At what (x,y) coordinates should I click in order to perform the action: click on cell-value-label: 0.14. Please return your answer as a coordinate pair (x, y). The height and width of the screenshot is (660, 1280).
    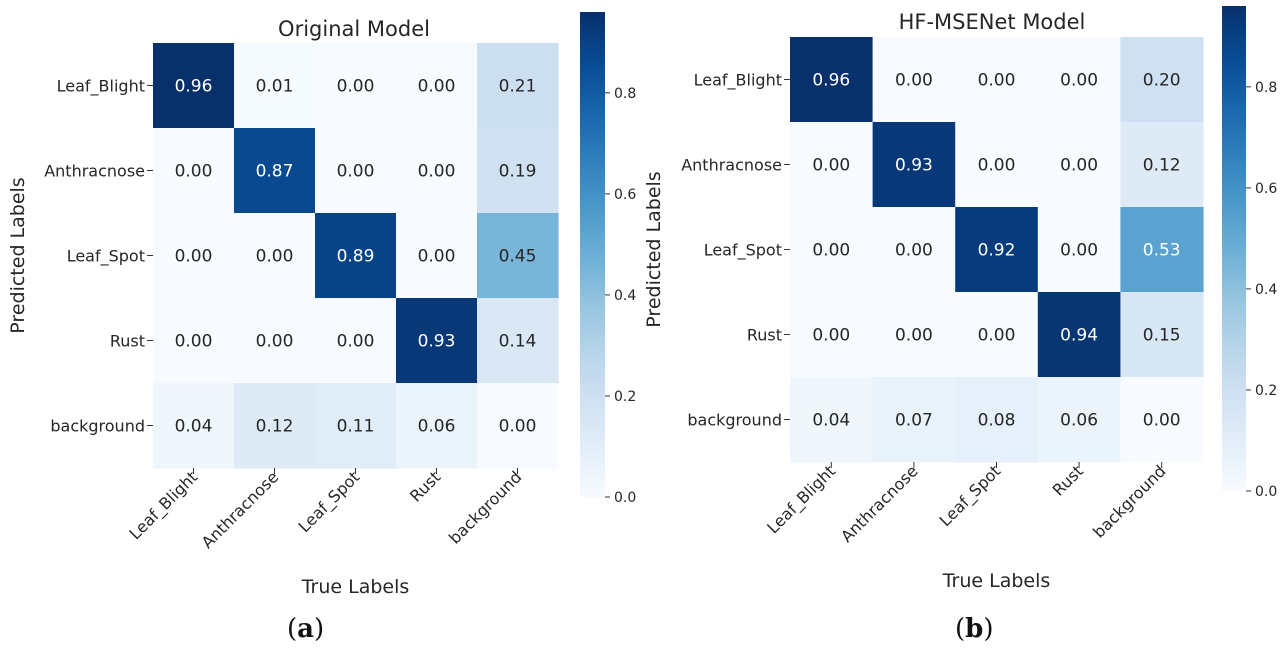
    Looking at the image, I should click on (518, 342).